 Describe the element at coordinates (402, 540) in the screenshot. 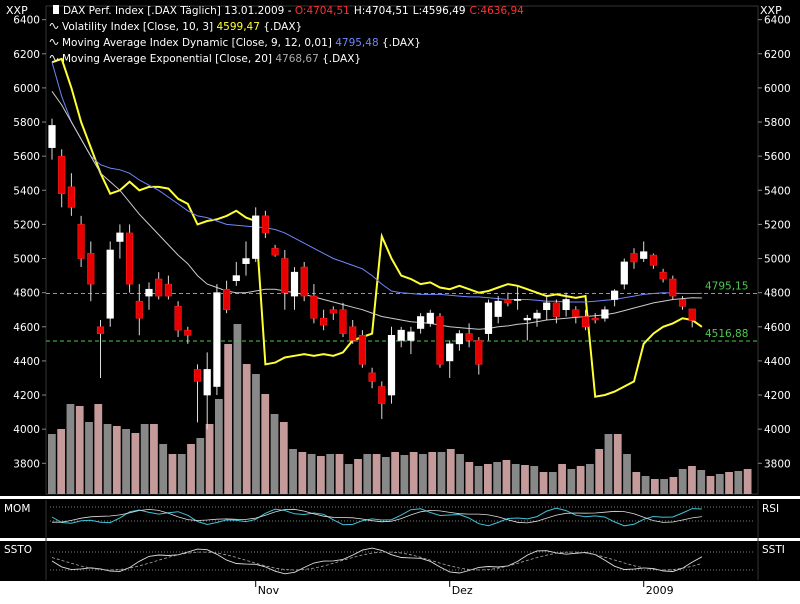

I see `oscillator-lines` at that location.